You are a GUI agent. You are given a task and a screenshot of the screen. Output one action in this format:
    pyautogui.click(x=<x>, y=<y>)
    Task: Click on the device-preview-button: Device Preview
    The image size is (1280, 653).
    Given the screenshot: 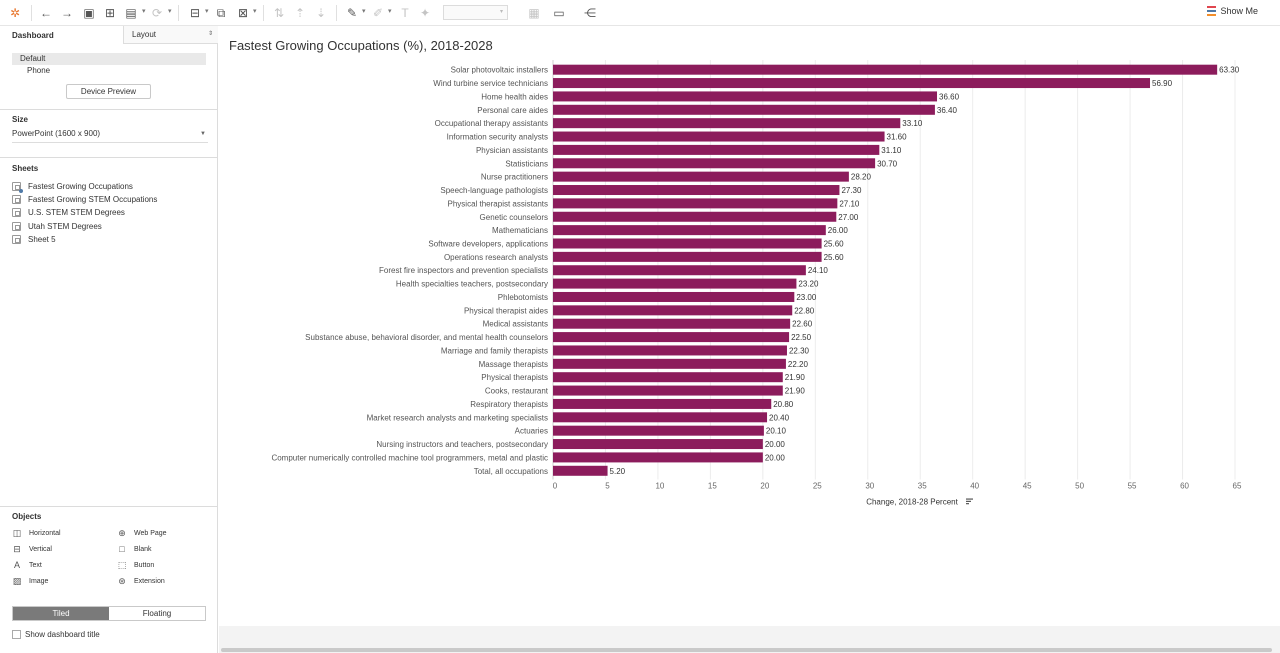 What is the action you would take?
    pyautogui.click(x=108, y=91)
    